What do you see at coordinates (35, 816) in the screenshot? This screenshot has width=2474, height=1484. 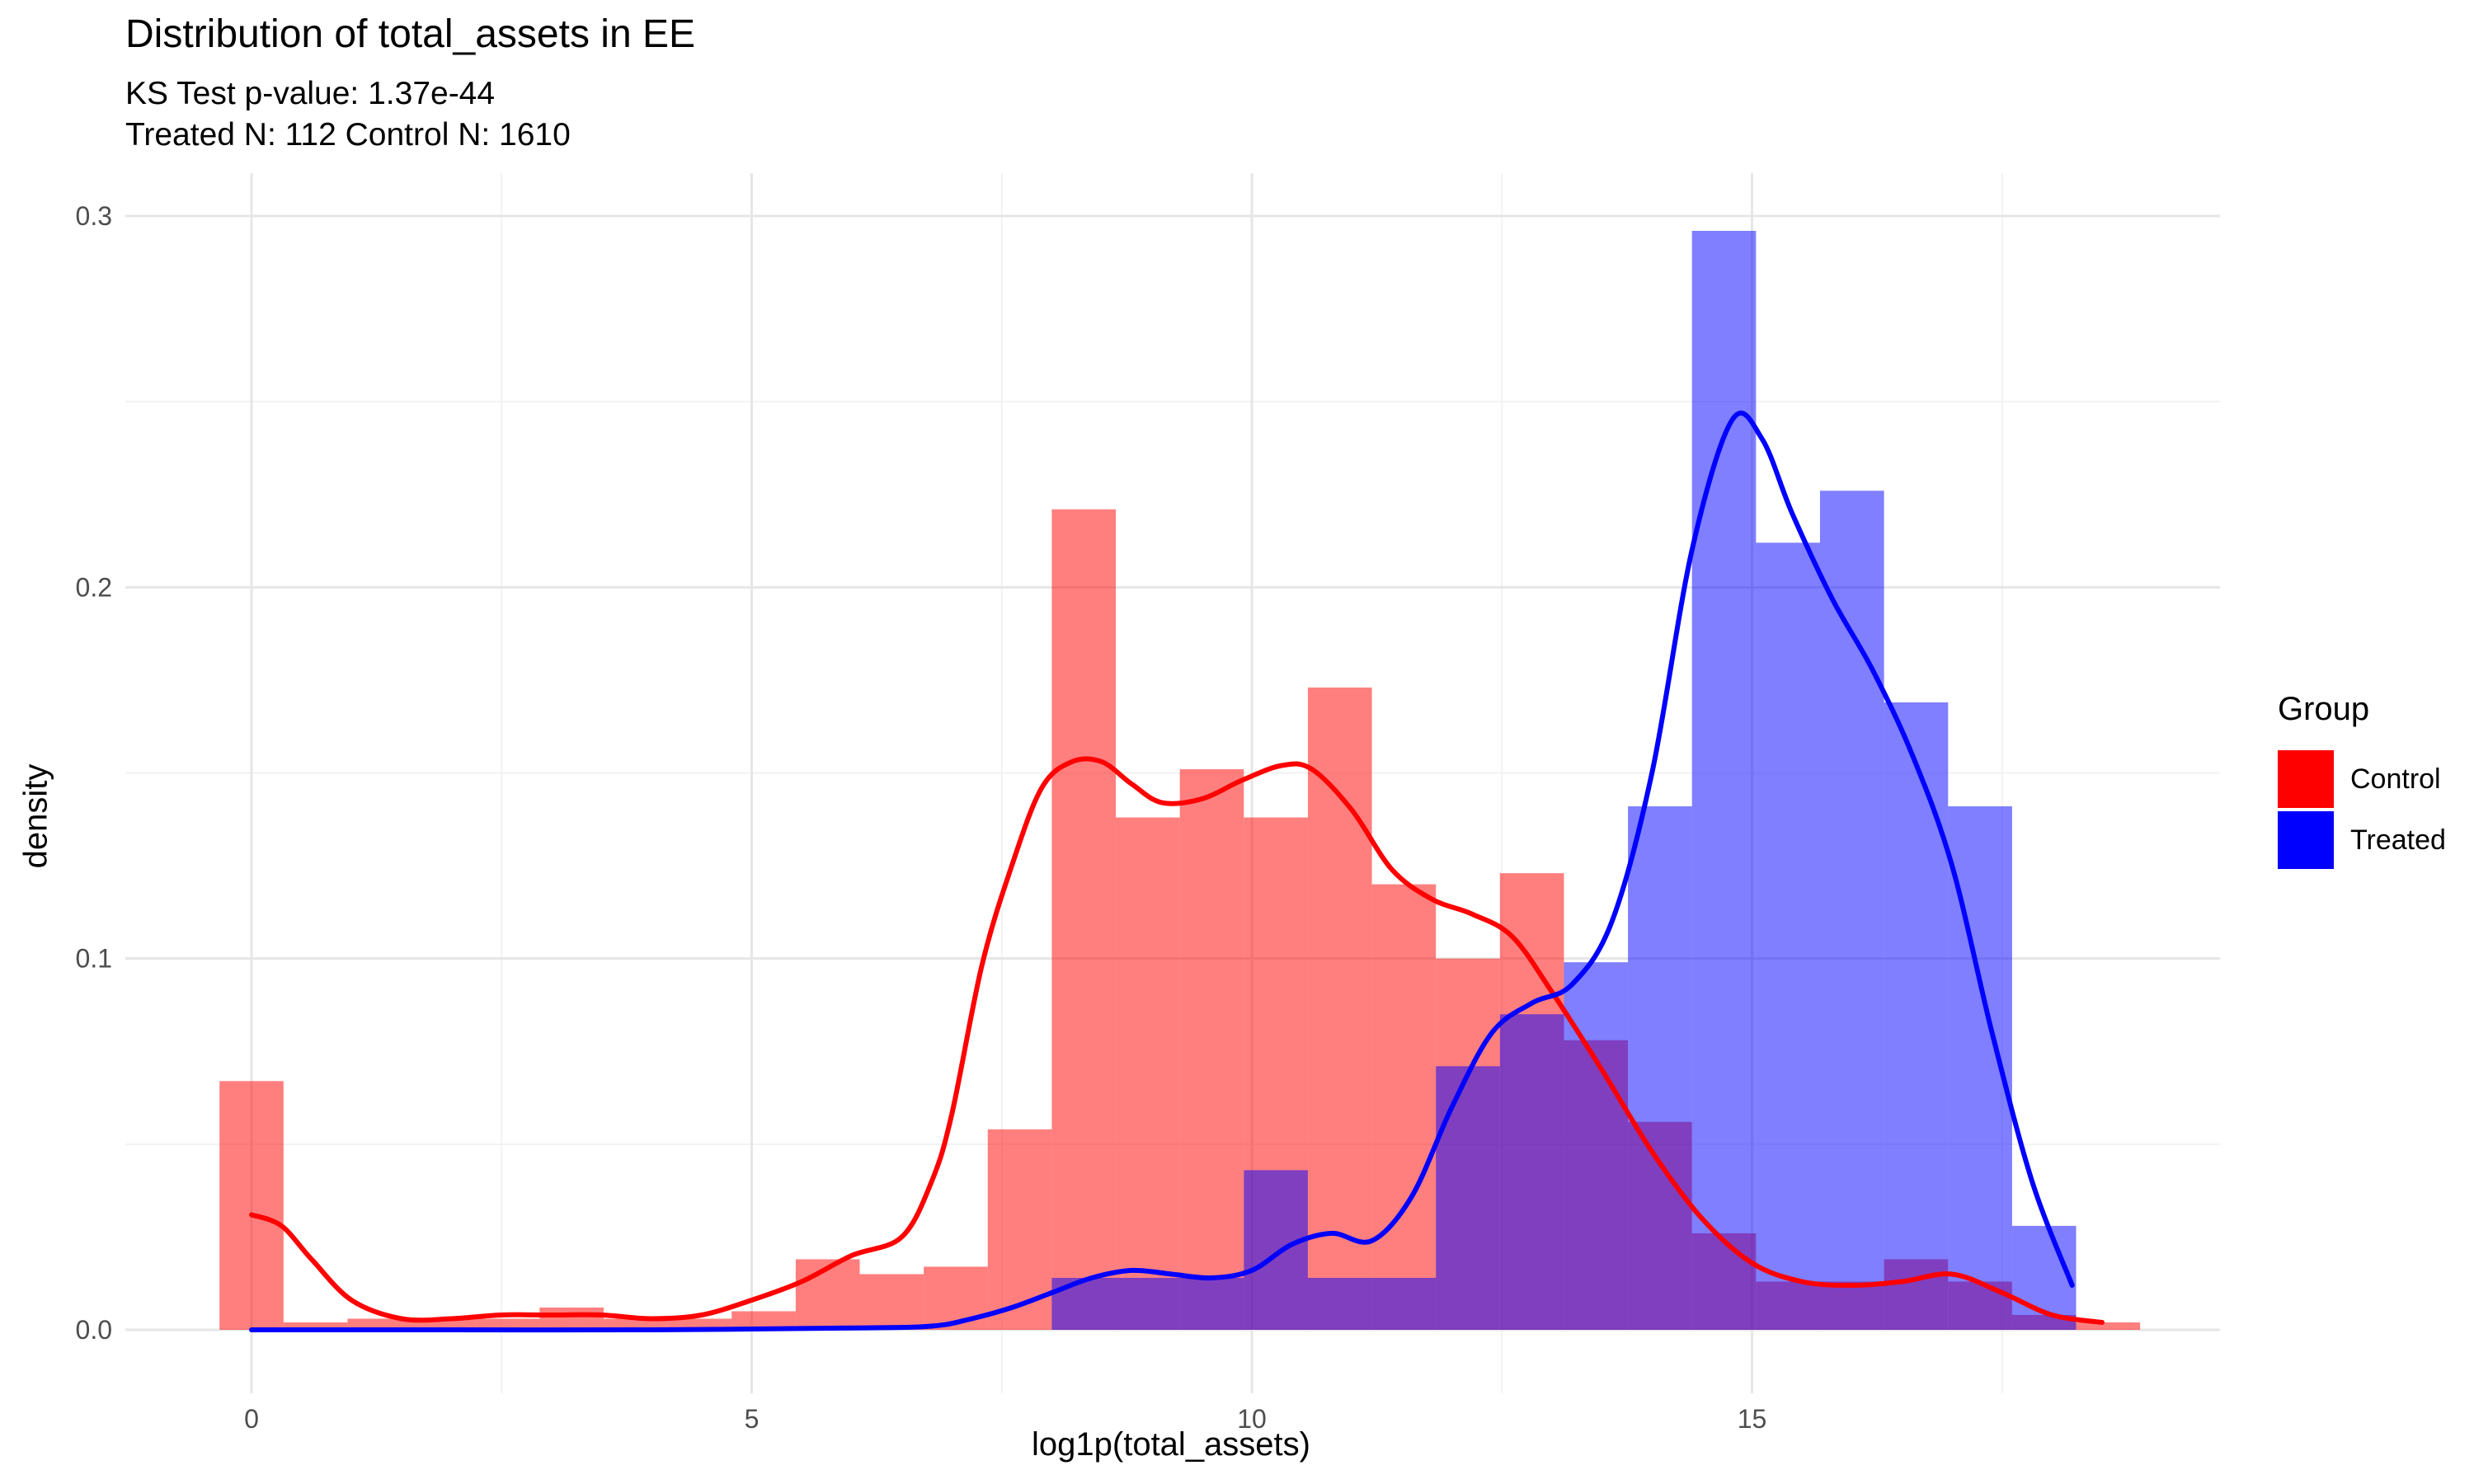 I see `y-axis-label: density` at bounding box center [35, 816].